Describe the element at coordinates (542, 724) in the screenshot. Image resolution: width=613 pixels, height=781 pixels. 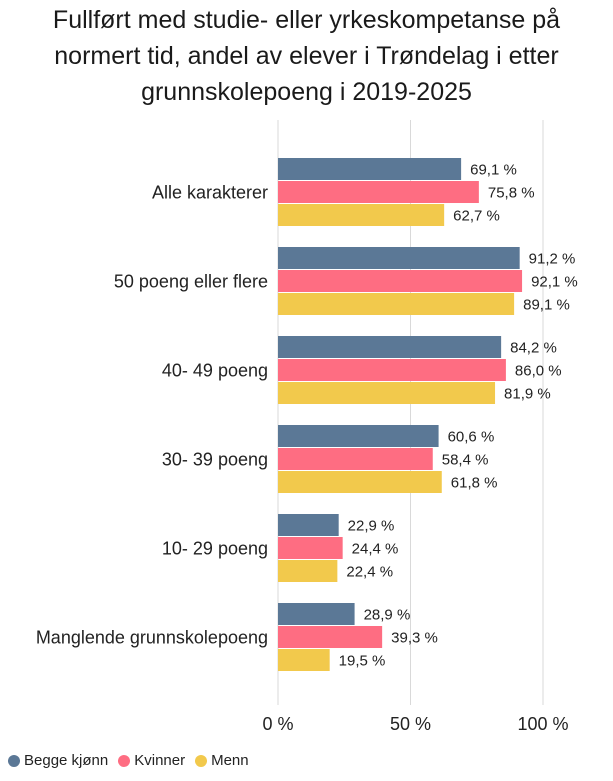
I see `x-tick-label: 100 %` at that location.